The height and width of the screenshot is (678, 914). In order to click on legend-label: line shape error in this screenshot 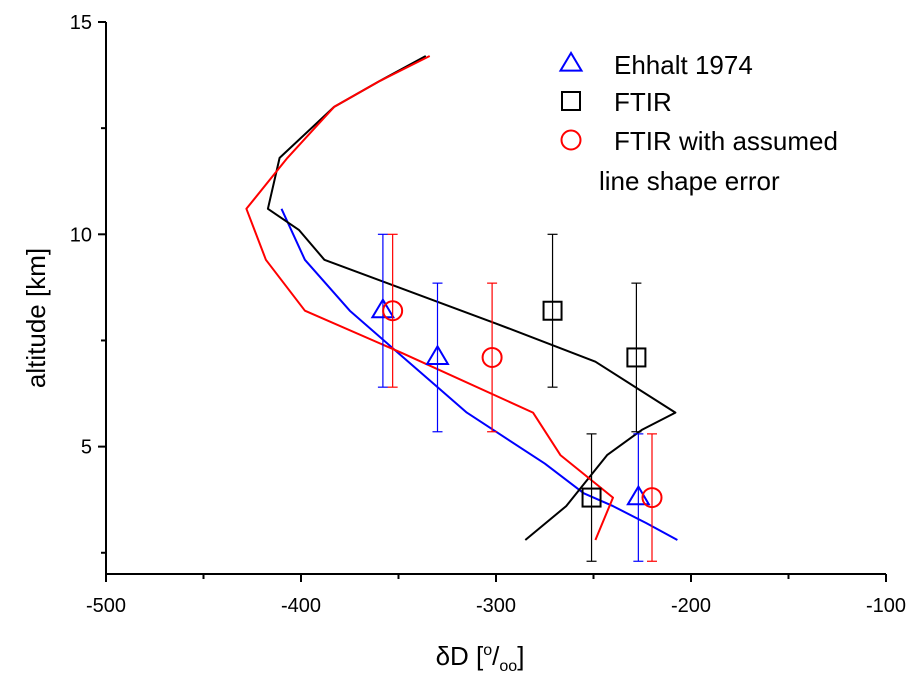, I will do `click(689, 181)`.